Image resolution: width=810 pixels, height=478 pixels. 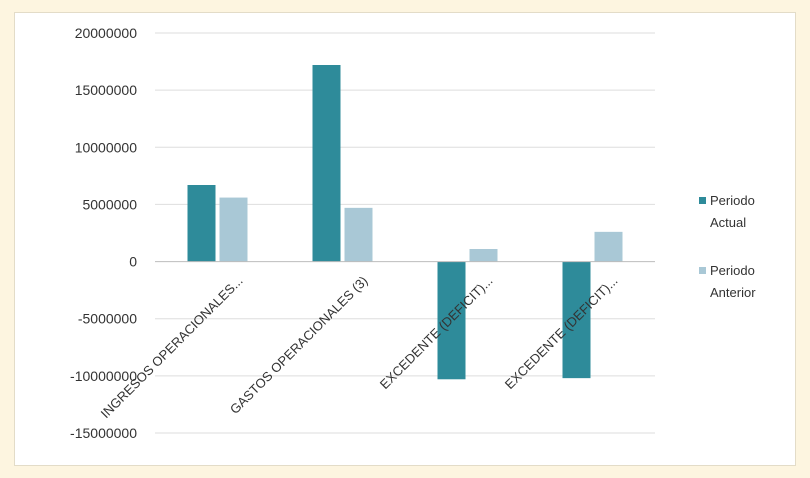 I want to click on legend-label: Periodo Actual, so click(x=732, y=211).